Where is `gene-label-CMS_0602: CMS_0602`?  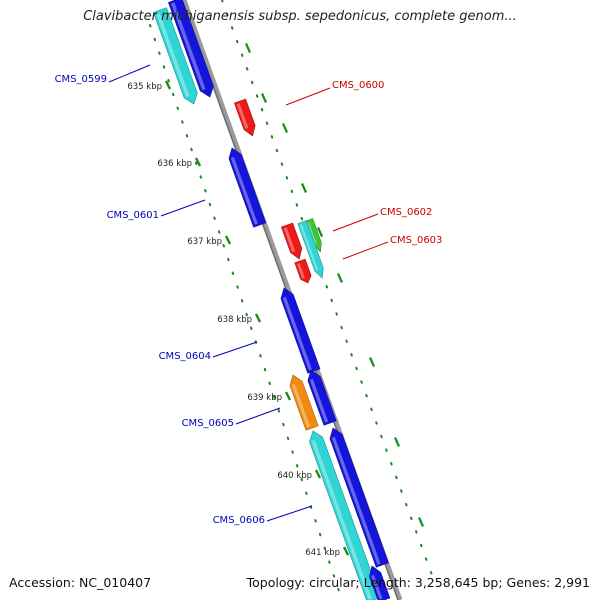 gene-label-CMS_0602: CMS_0602 is located at coordinates (406, 212).